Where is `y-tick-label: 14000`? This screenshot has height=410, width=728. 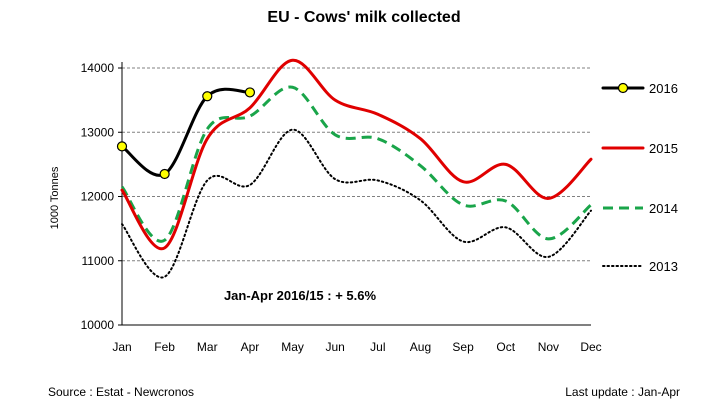 y-tick-label: 14000 is located at coordinates (98, 68).